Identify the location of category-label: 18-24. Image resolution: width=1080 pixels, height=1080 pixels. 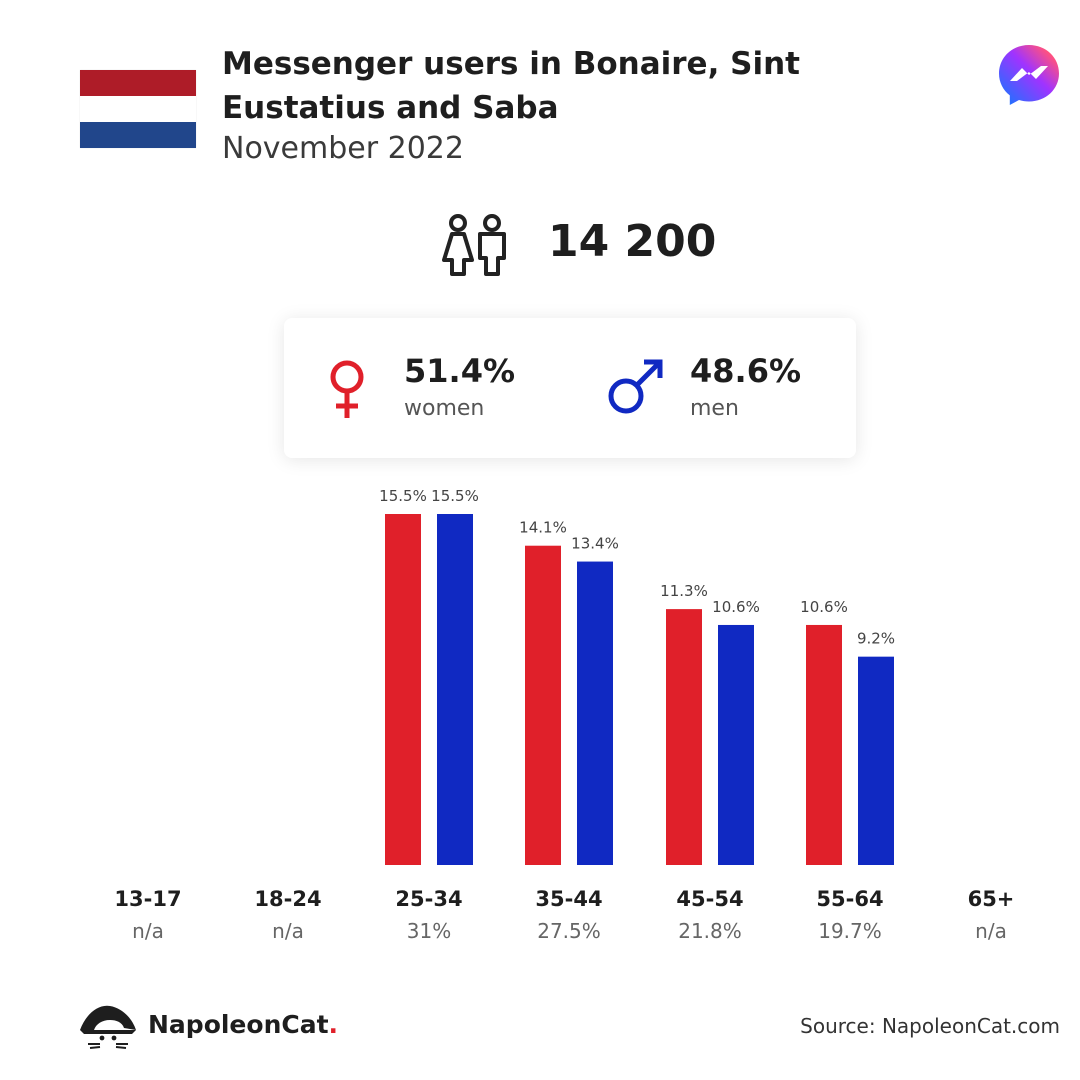
(287, 899).